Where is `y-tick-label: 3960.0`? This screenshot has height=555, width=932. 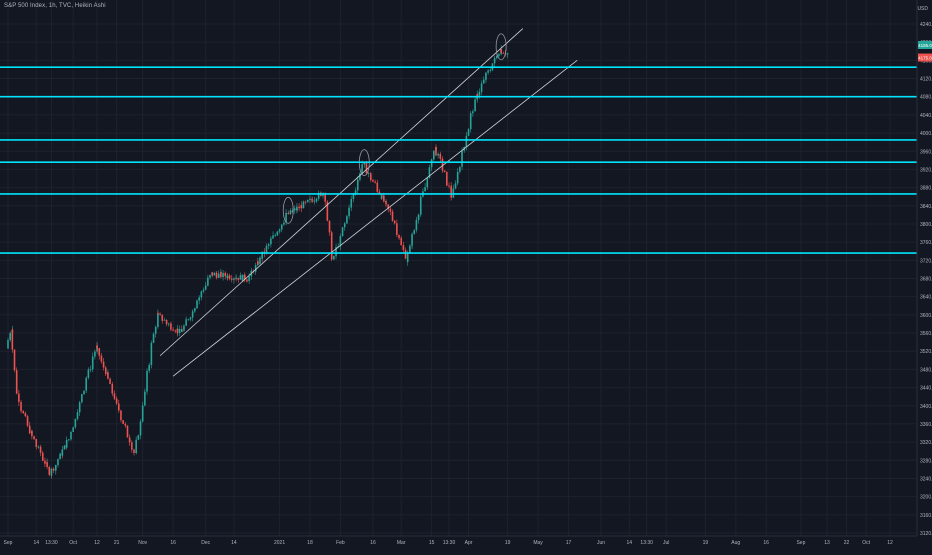 y-tick-label: 3960.0 is located at coordinates (926, 152).